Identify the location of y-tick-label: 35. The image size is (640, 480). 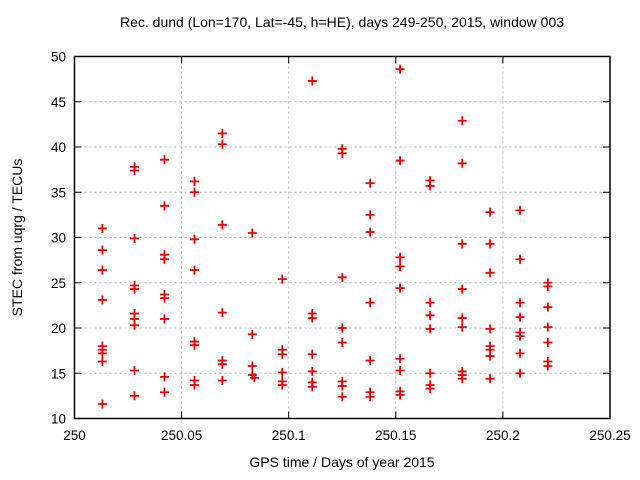
(58, 192).